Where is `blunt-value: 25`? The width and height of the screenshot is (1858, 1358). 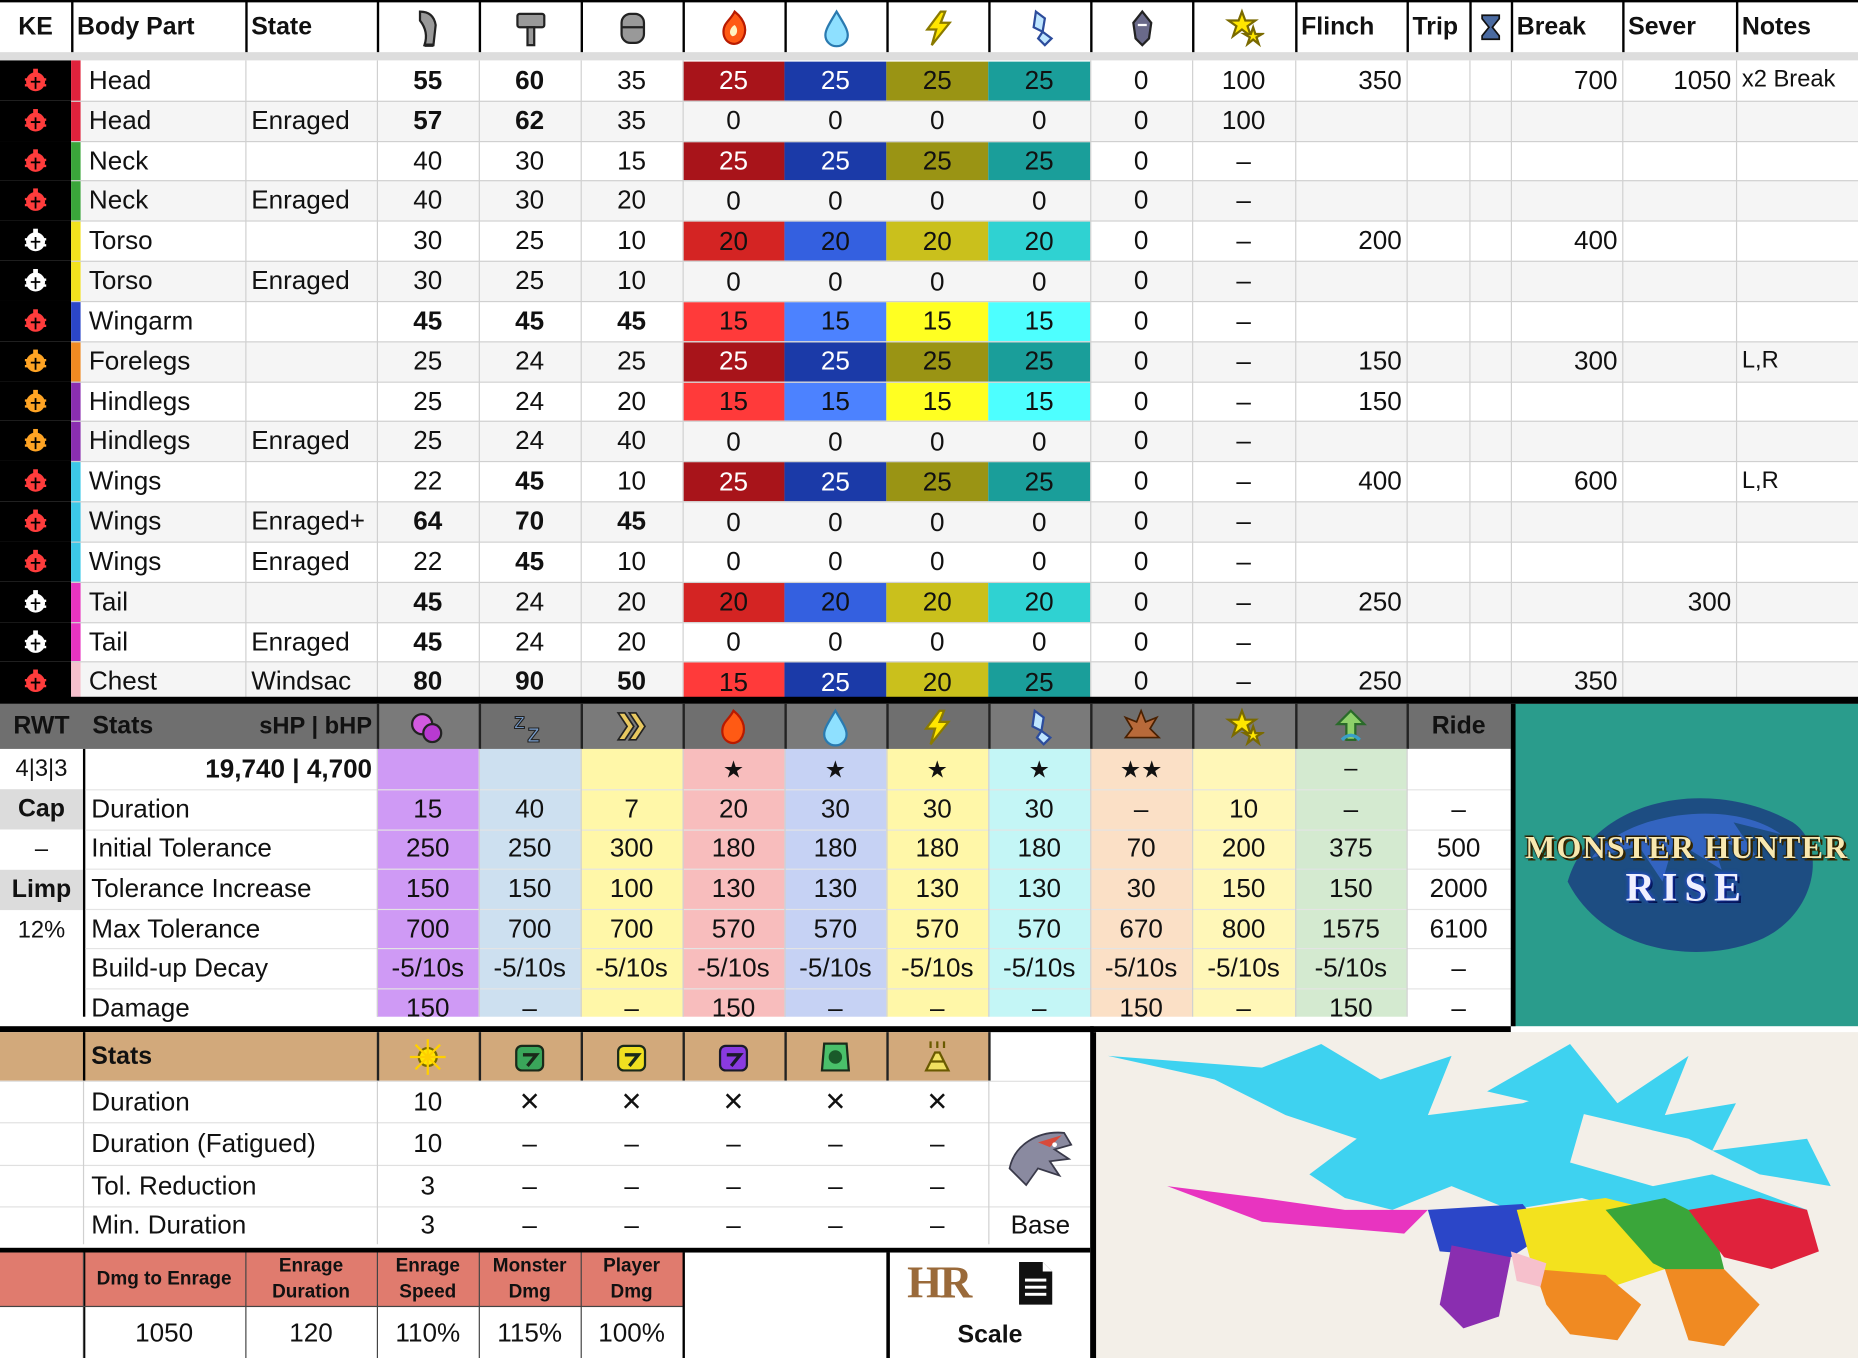
blunt-value: 25 is located at coordinates (530, 240).